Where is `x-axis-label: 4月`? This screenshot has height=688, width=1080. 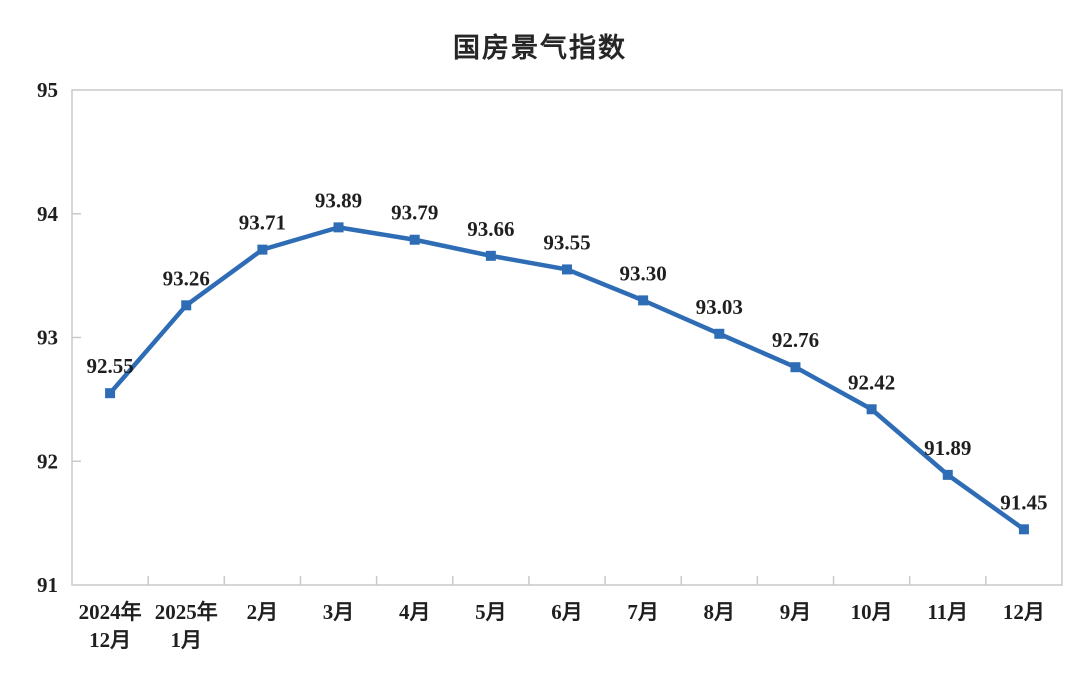
x-axis-label: 4月 is located at coordinates (415, 612).